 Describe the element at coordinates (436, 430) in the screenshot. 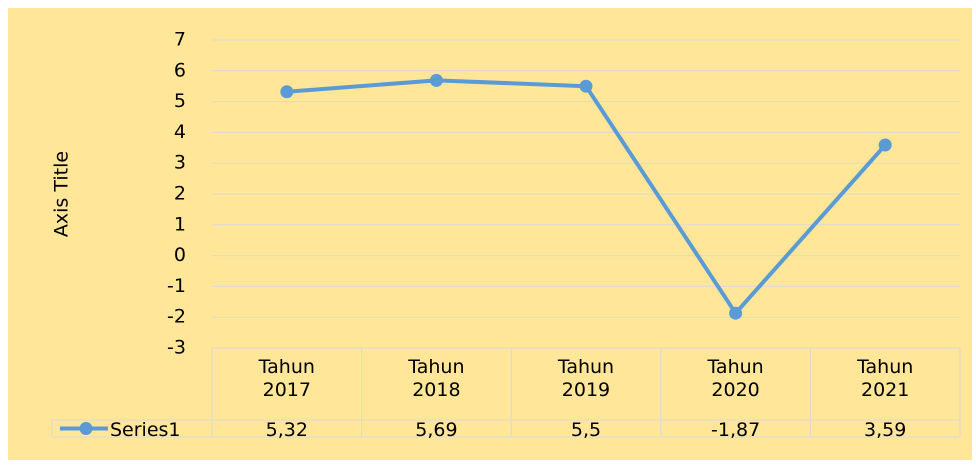

I see `table-value: 5,69` at that location.